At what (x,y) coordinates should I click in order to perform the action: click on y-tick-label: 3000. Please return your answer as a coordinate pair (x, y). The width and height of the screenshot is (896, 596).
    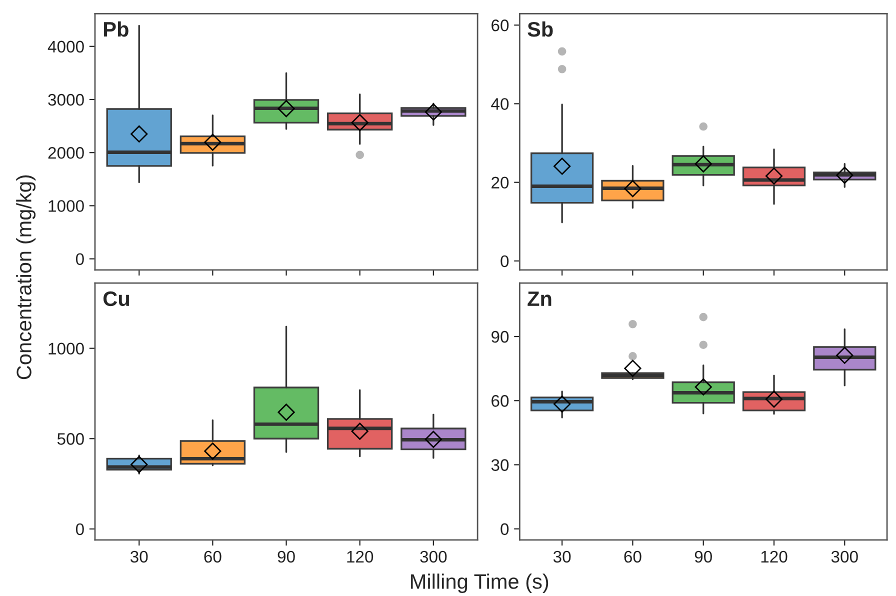
    Looking at the image, I should click on (66, 100).